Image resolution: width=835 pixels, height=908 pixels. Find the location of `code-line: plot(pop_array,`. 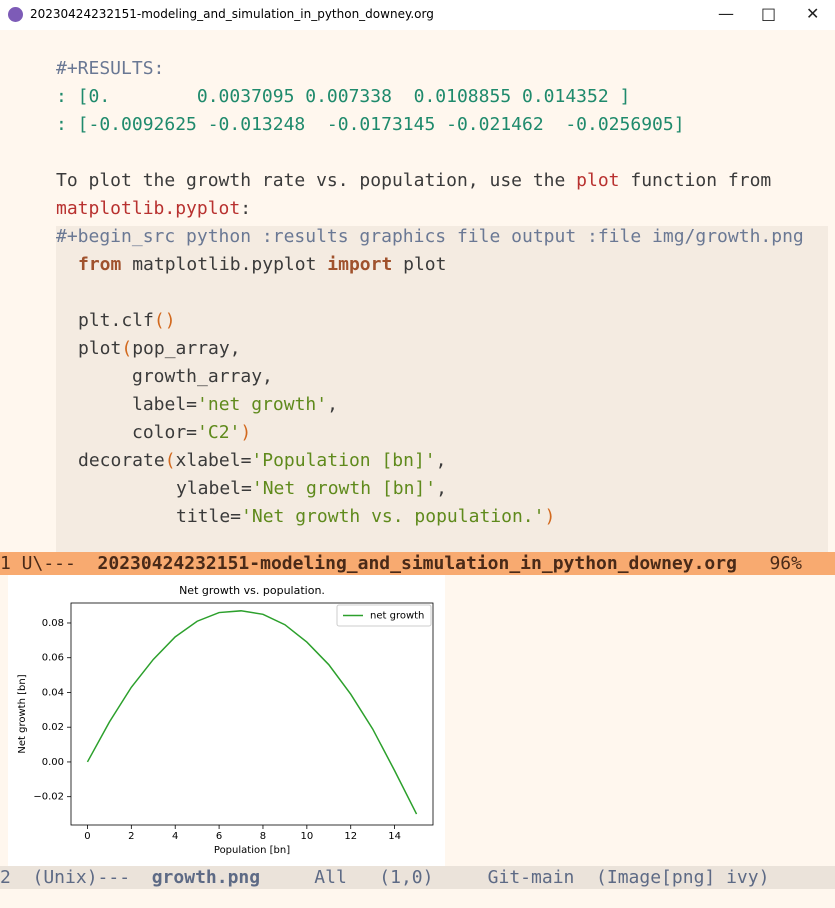

code-line: plot(pop_array, is located at coordinates (159, 349).